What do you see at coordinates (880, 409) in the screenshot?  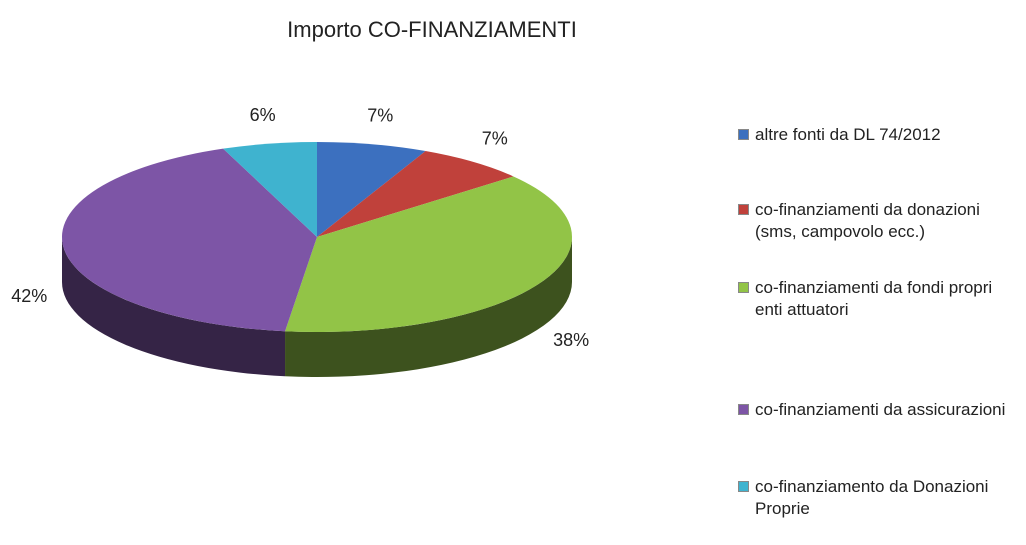 I see `legend-label: co-finanziamenti da assicurazioni` at bounding box center [880, 409].